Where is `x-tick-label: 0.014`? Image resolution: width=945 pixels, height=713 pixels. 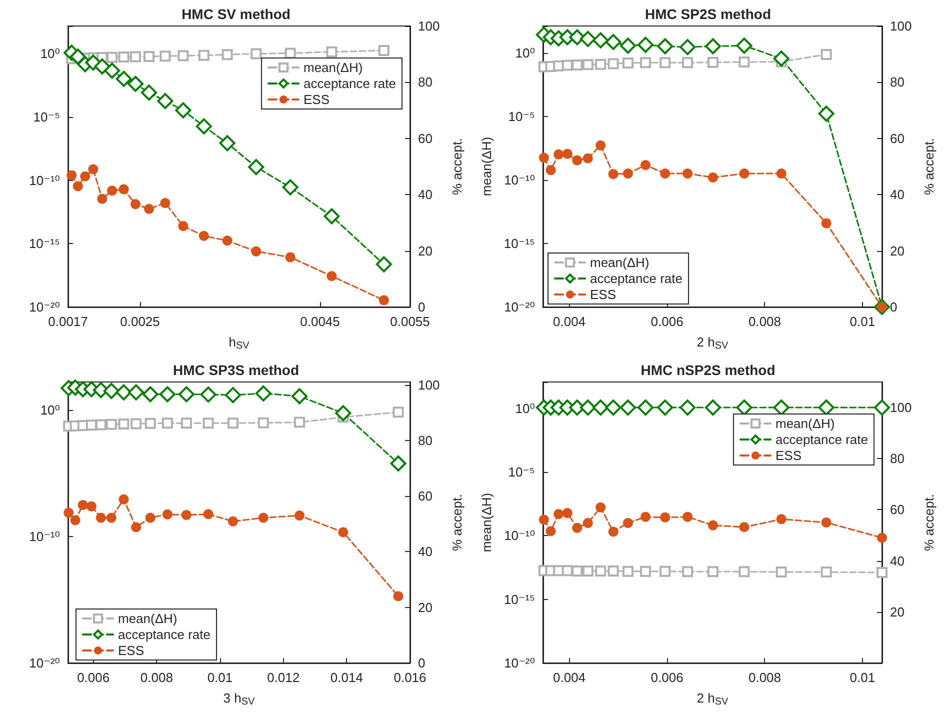
x-tick-label: 0.014 is located at coordinates (346, 677).